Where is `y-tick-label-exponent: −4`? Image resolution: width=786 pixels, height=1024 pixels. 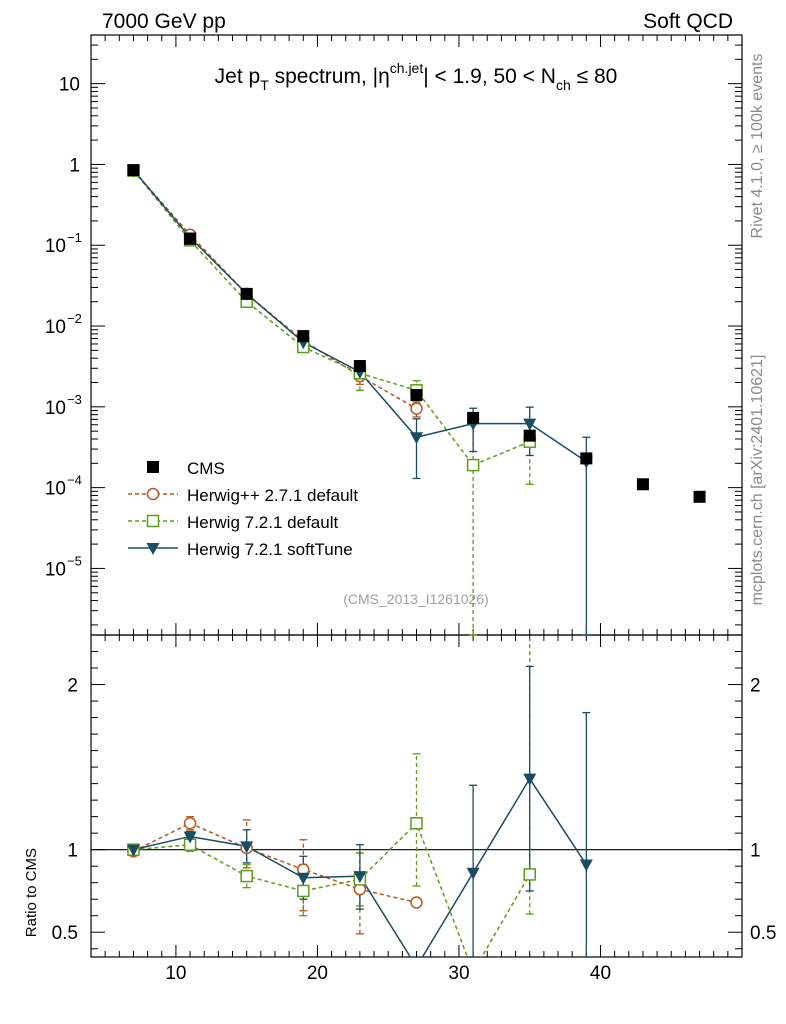 y-tick-label-exponent: −4 is located at coordinates (74, 480).